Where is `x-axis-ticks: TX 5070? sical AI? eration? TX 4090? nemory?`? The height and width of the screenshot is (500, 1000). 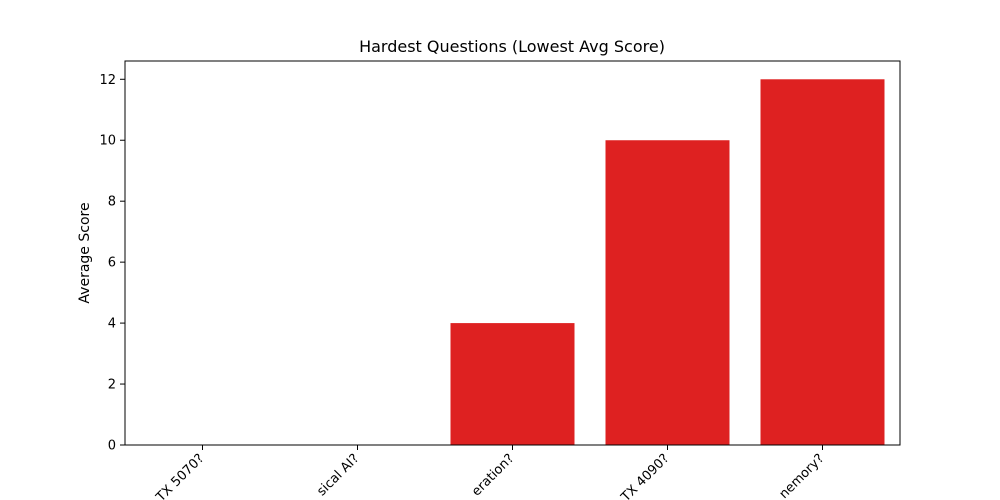 x-axis-ticks: TX 5070? sical AI? eration? TX 4090? nemory? is located at coordinates (490, 472).